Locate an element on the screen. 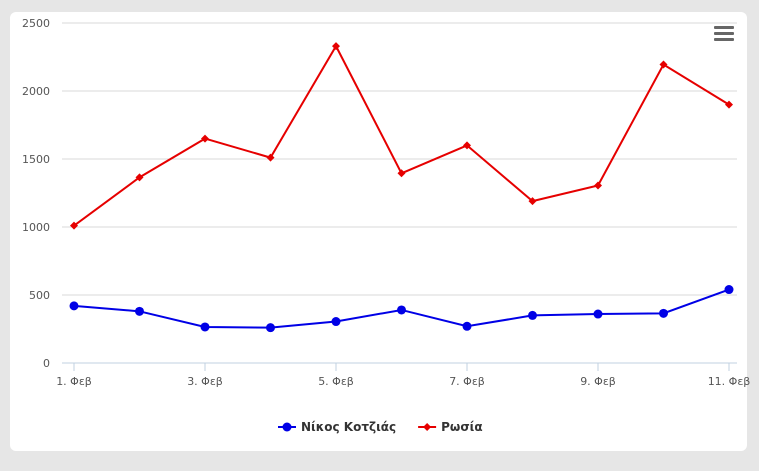 The image size is (759, 471). y-tick-label: 500 is located at coordinates (39, 295).